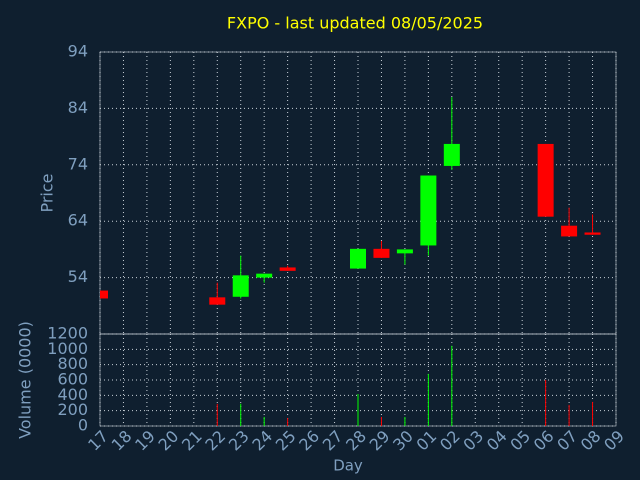 Image resolution: width=640 pixels, height=480 pixels. I want to click on x-axis-label: Day, so click(348, 466).